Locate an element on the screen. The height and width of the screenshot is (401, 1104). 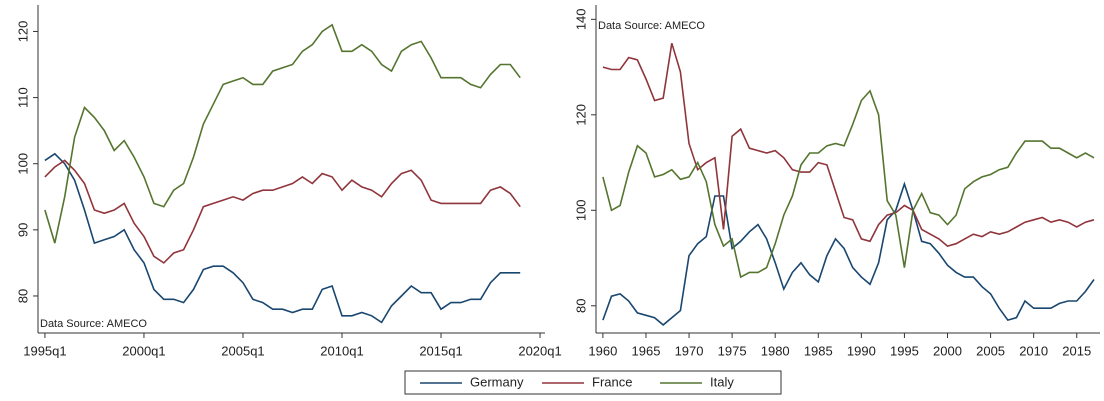
y-tick-label: 140 is located at coordinates (580, 19).